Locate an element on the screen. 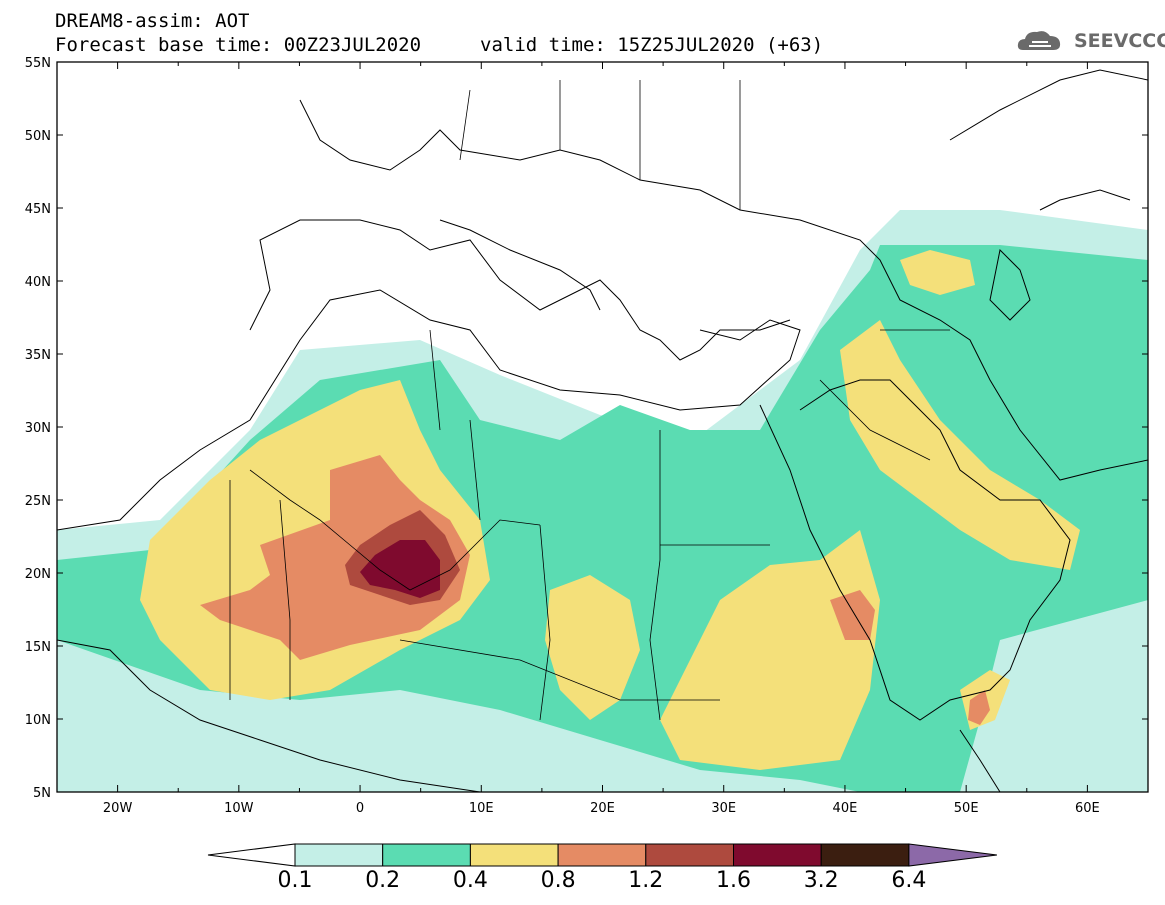 This screenshot has width=1165, height=905. lat-label: 45N is located at coordinates (38, 209).